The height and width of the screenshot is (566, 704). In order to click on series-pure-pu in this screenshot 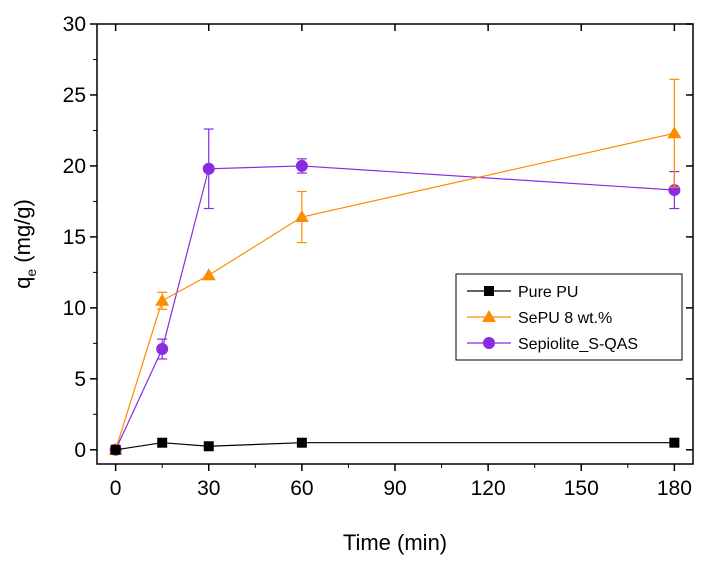, I will do `click(395, 446)`.